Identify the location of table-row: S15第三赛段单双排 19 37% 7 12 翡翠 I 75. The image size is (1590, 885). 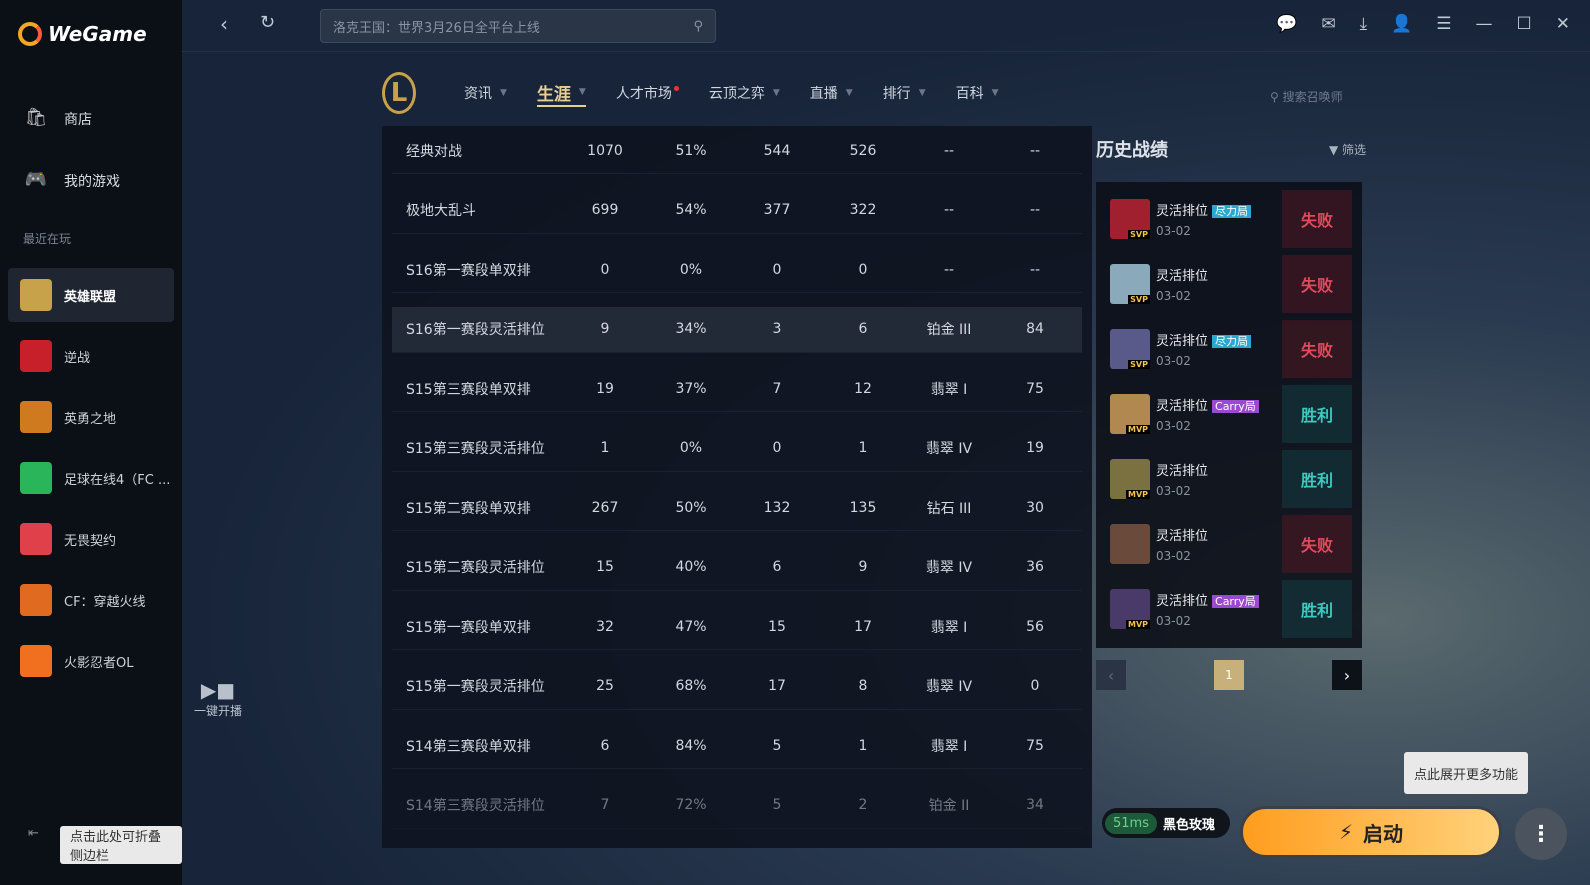
(737, 389).